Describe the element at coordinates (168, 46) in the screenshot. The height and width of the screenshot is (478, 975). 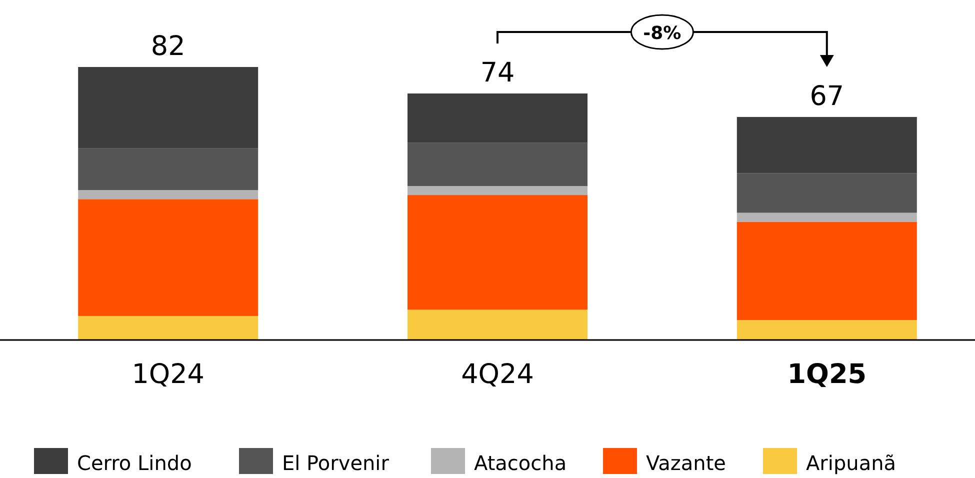
I see `annotation: 82` at that location.